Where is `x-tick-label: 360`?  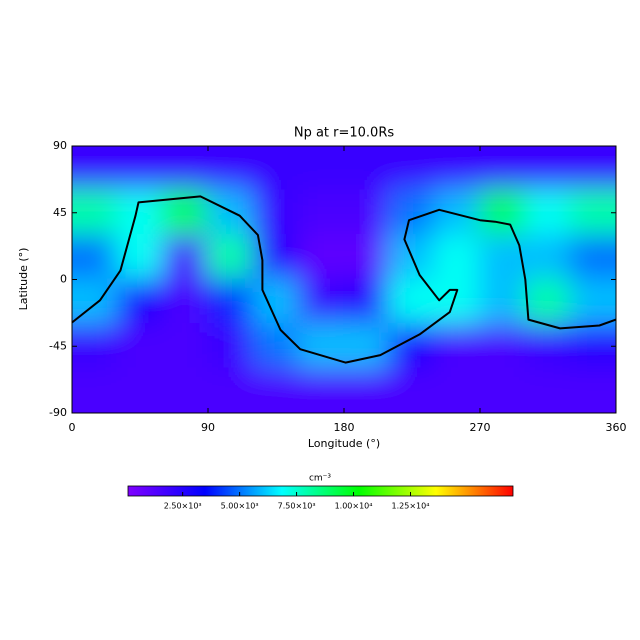 x-tick-label: 360 is located at coordinates (616, 427).